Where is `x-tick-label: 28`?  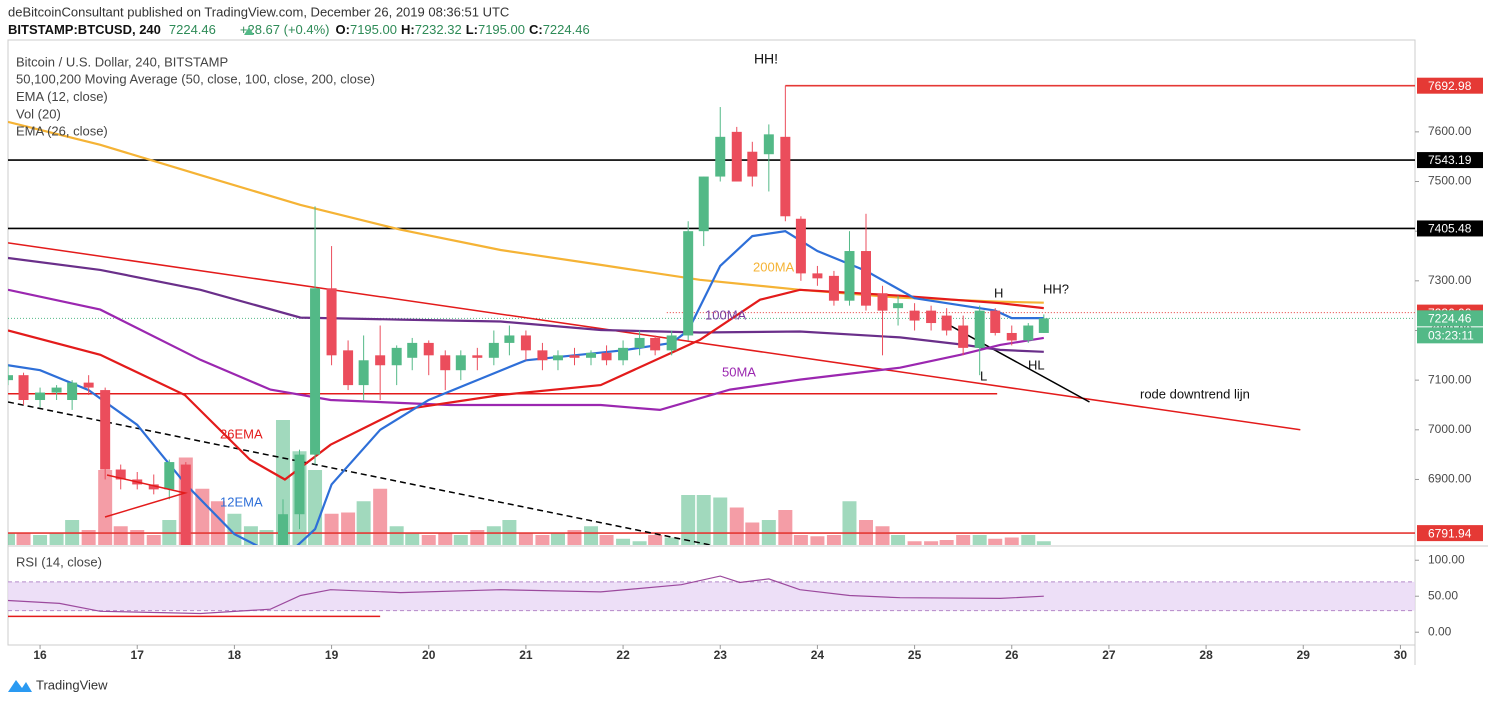
x-tick-label: 28 is located at coordinates (1206, 655).